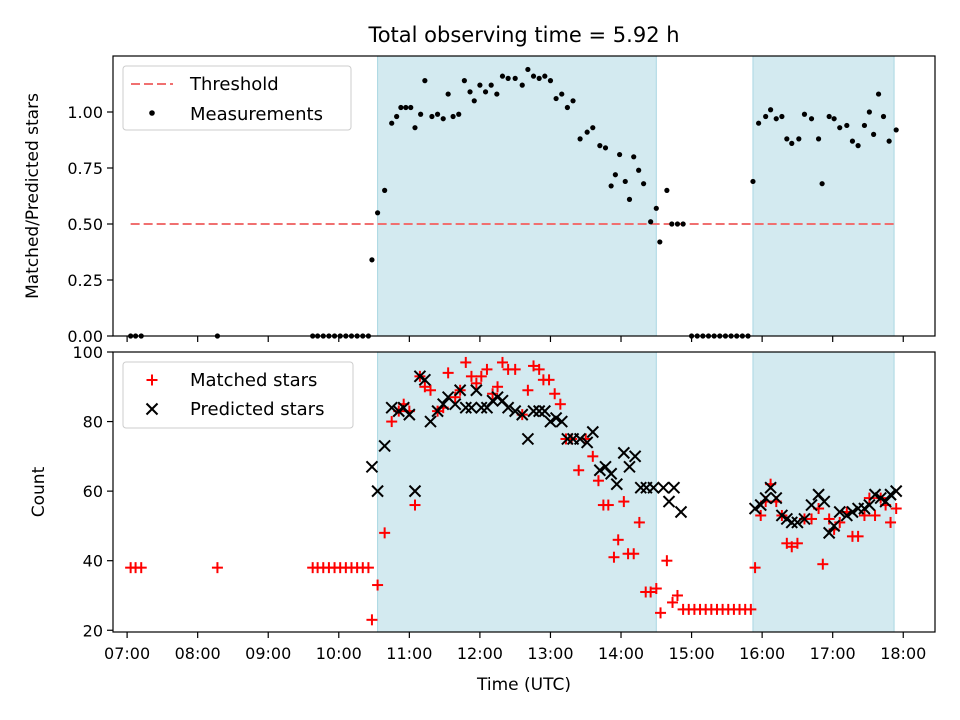 The height and width of the screenshot is (720, 960). I want to click on shaded-interval, so click(823, 492).